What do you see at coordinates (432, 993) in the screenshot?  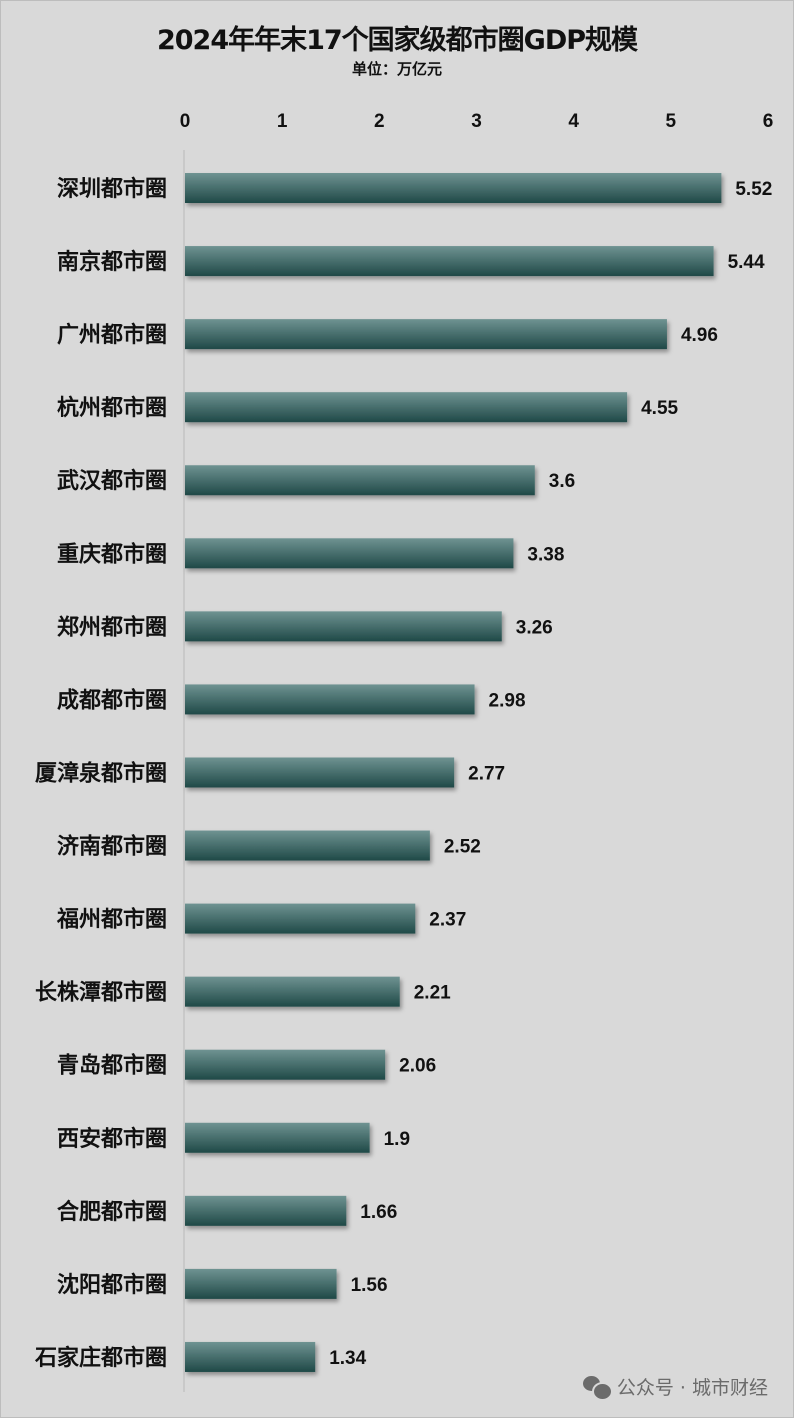 I see `data-label: 2.21` at bounding box center [432, 993].